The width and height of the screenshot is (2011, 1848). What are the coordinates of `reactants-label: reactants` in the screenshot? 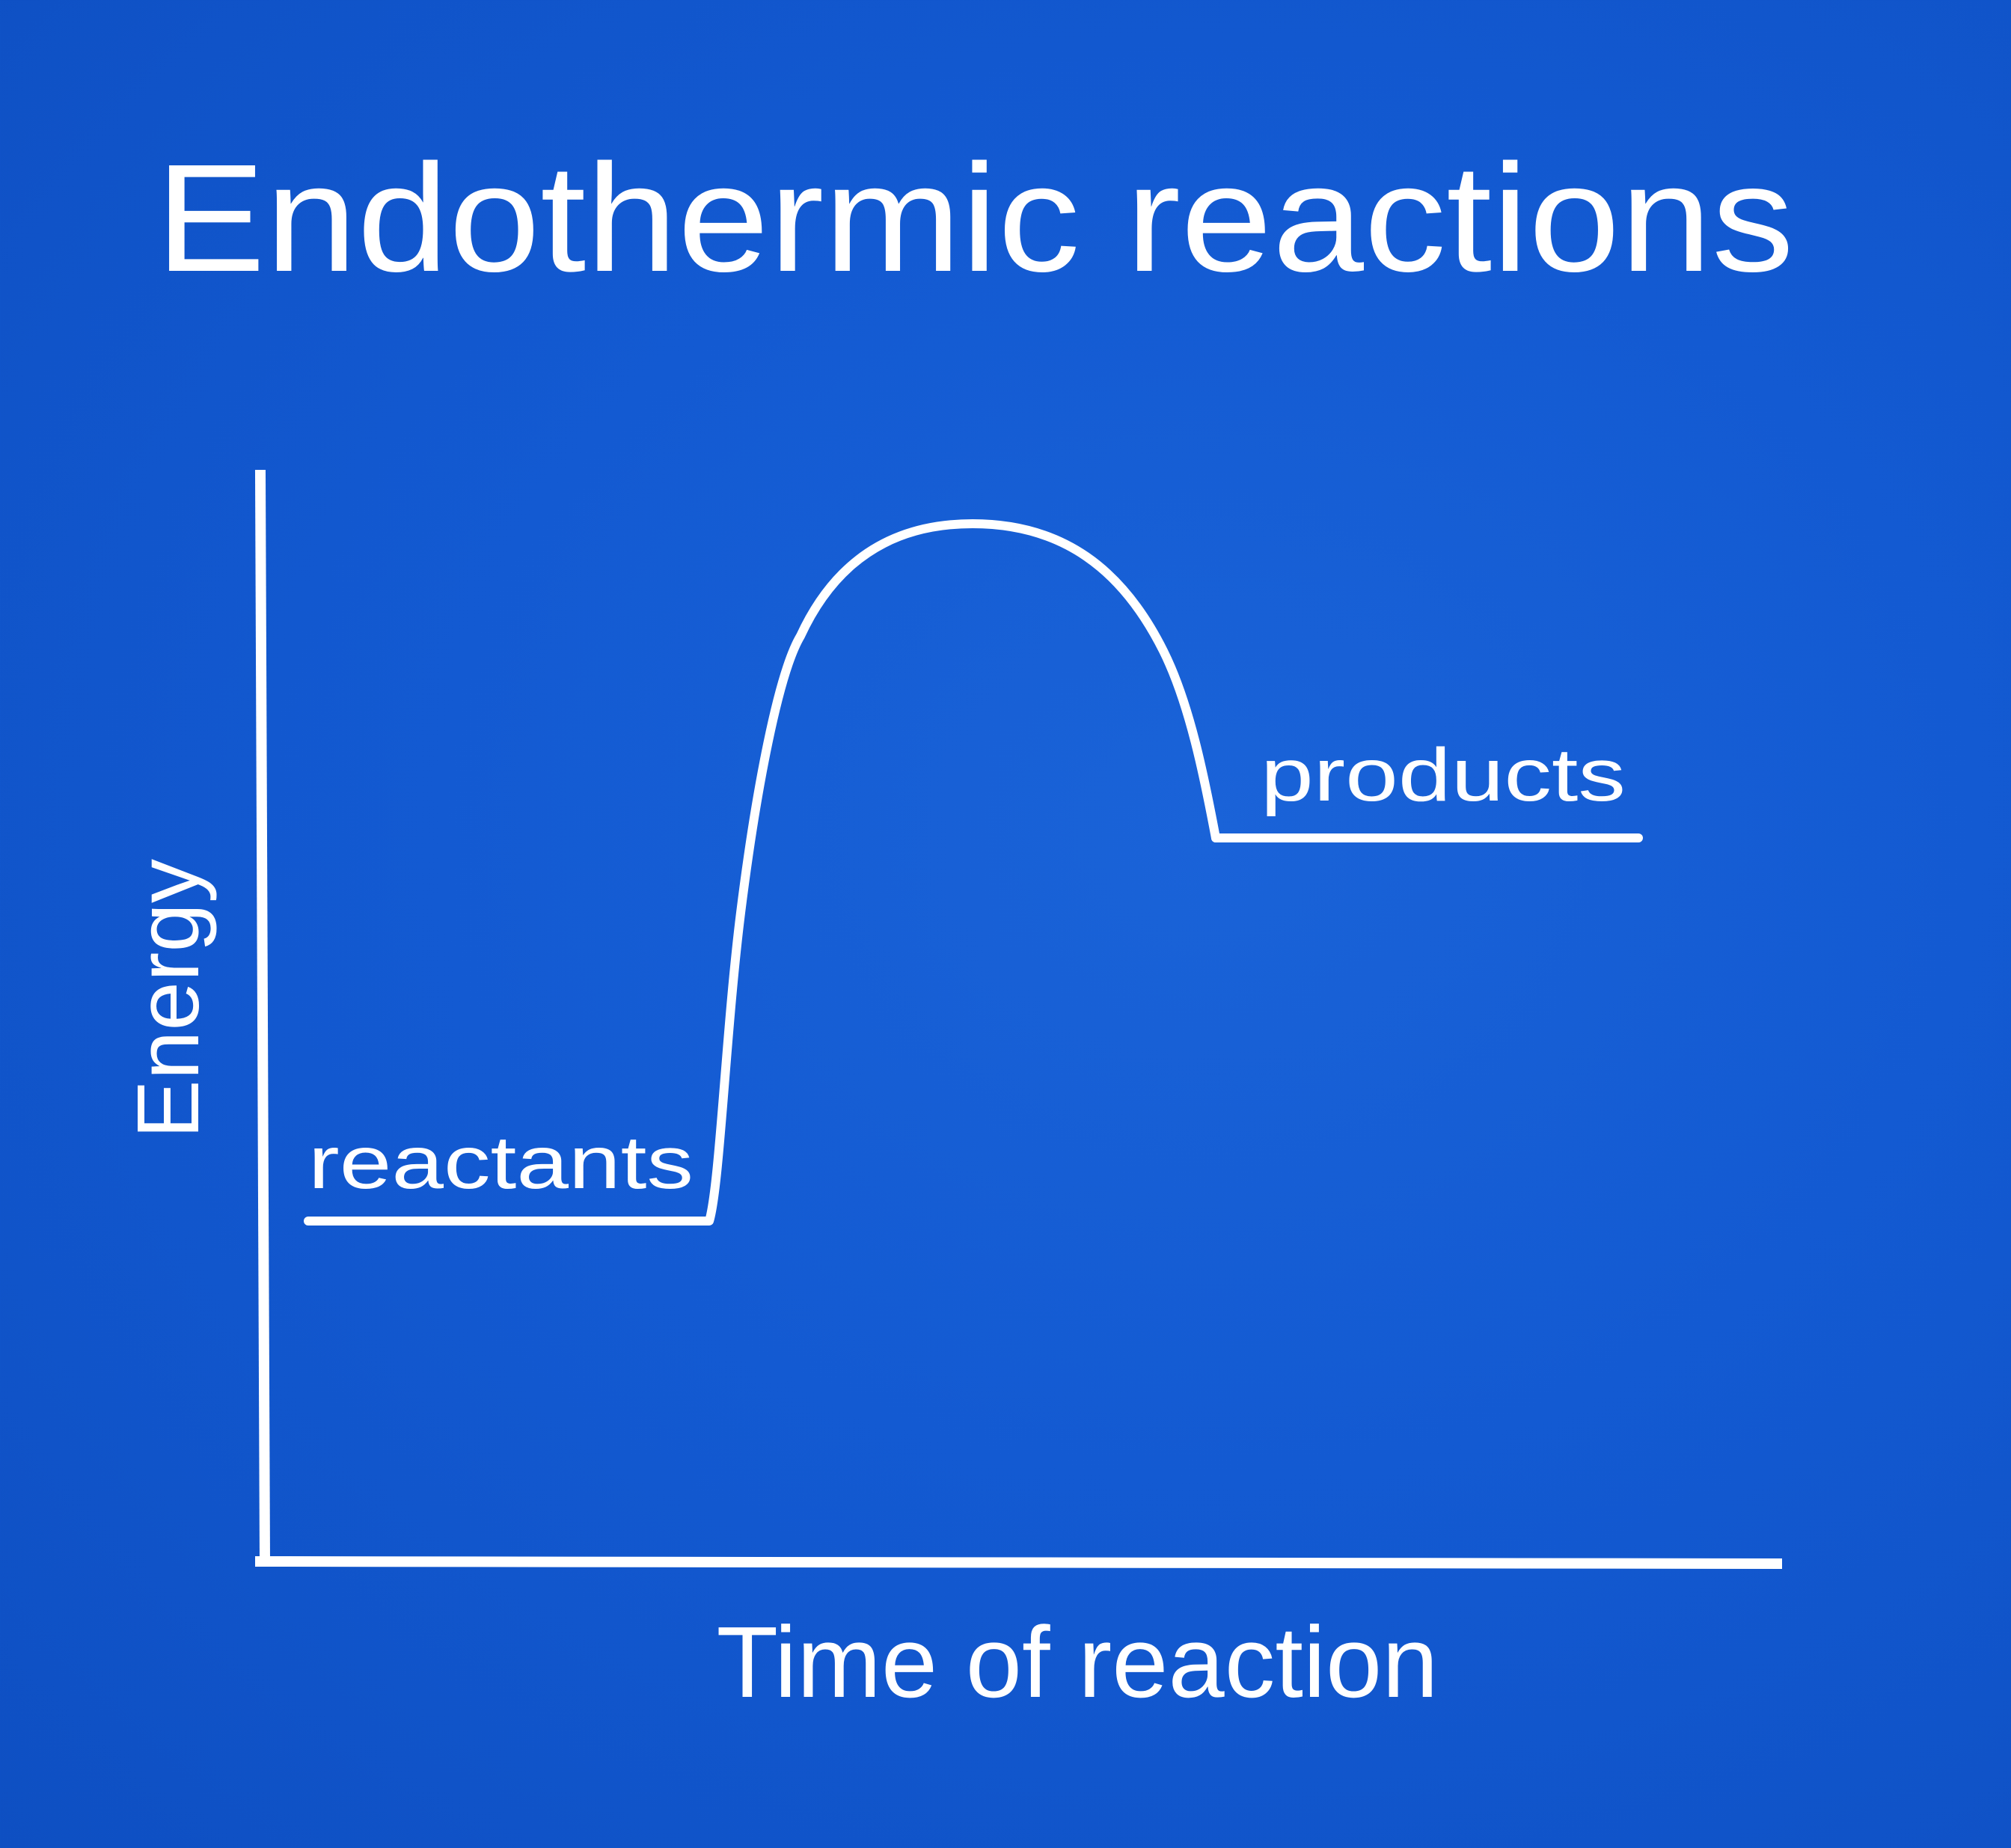 It's located at (501, 1163).